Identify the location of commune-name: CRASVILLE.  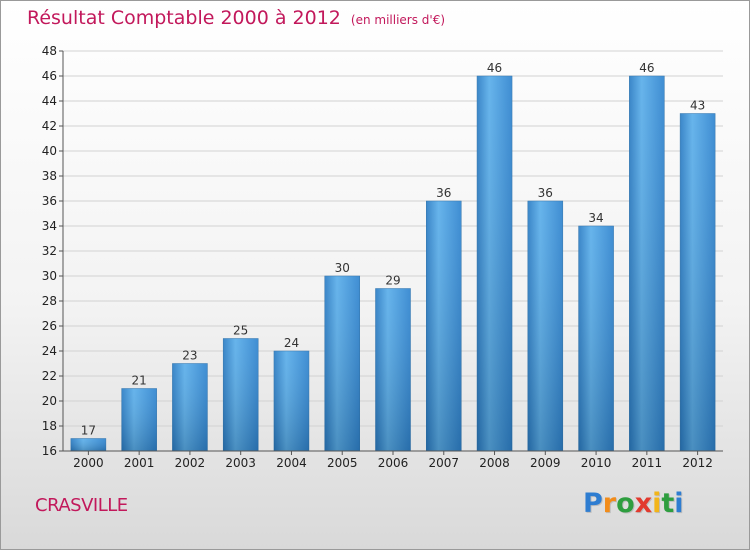
(81, 505).